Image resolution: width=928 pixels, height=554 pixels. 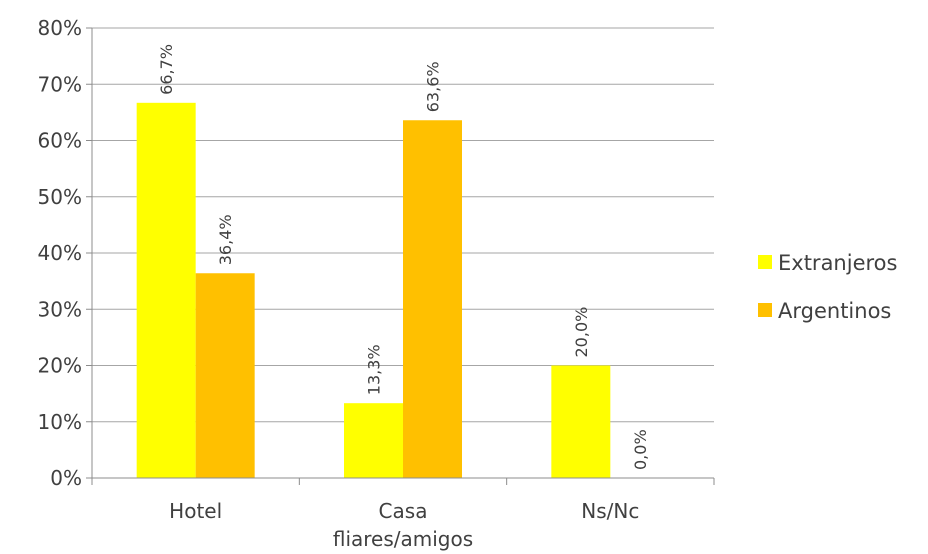 I want to click on data-label: 36,4%, so click(x=225, y=239).